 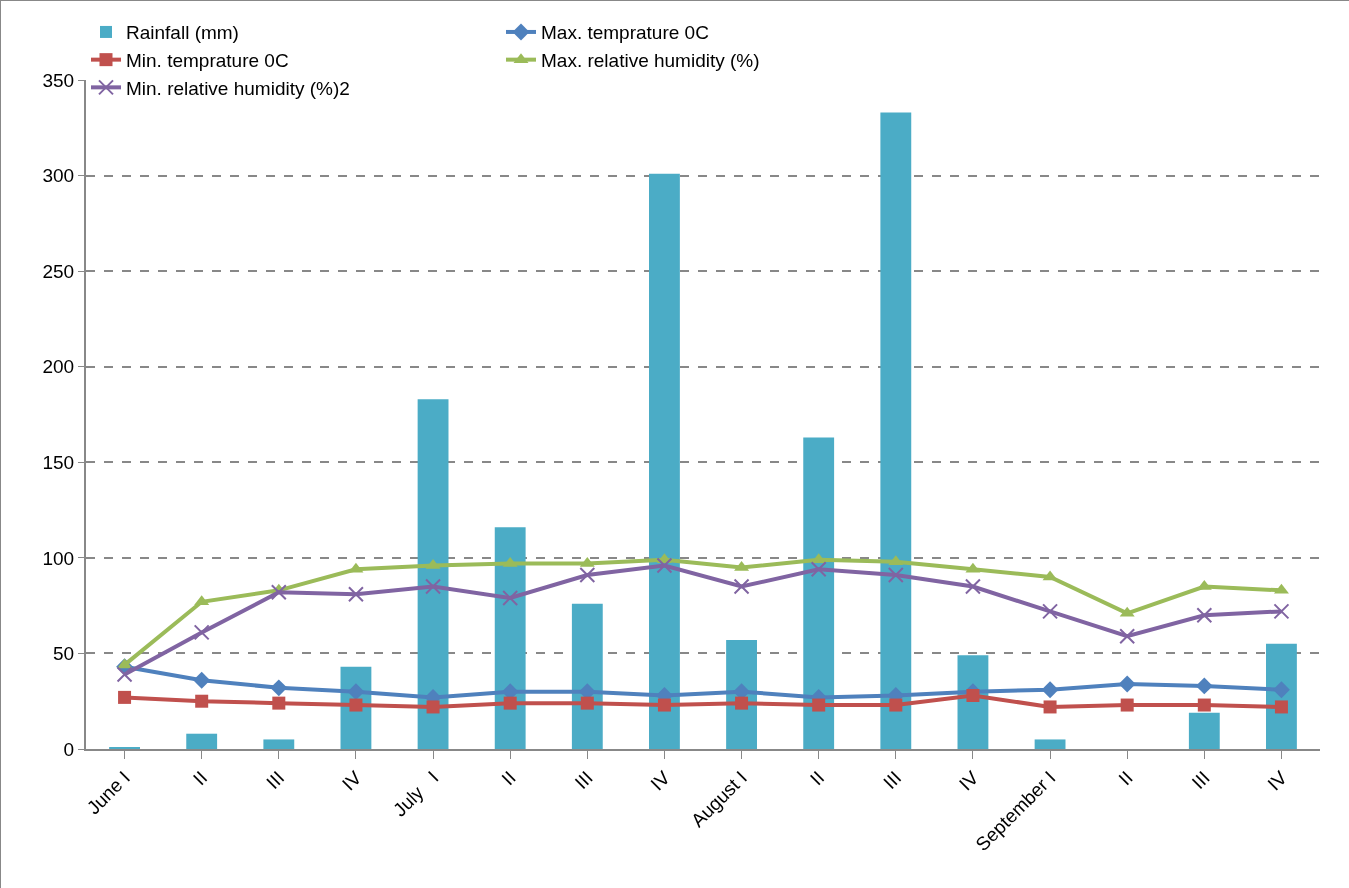 I want to click on legend-label: Max. temprature 0C, so click(x=625, y=33).